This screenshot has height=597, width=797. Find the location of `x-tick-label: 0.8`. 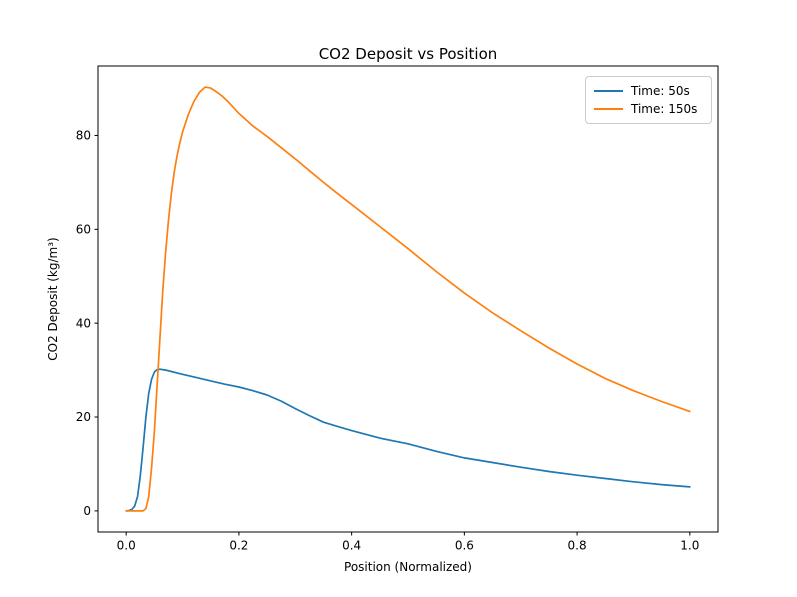

x-tick-label: 0.8 is located at coordinates (577, 546).